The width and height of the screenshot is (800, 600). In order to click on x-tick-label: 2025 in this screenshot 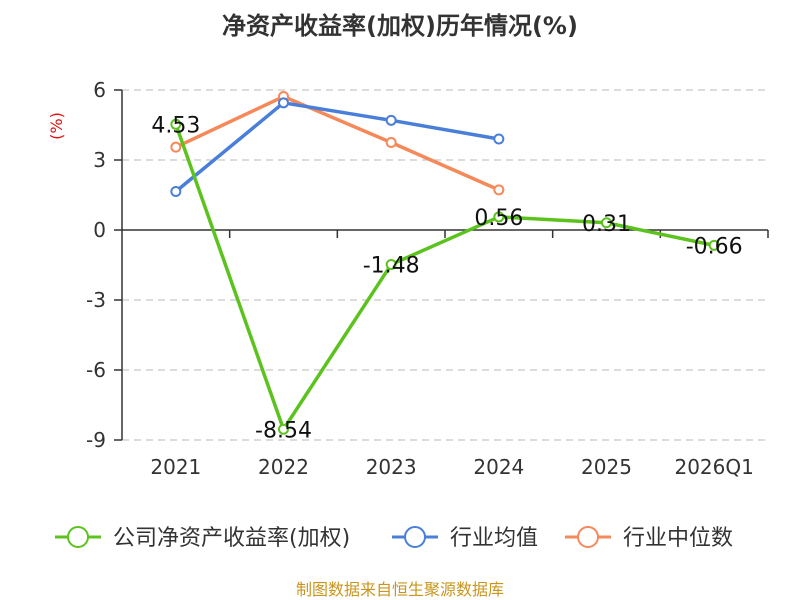, I will do `click(606, 467)`.